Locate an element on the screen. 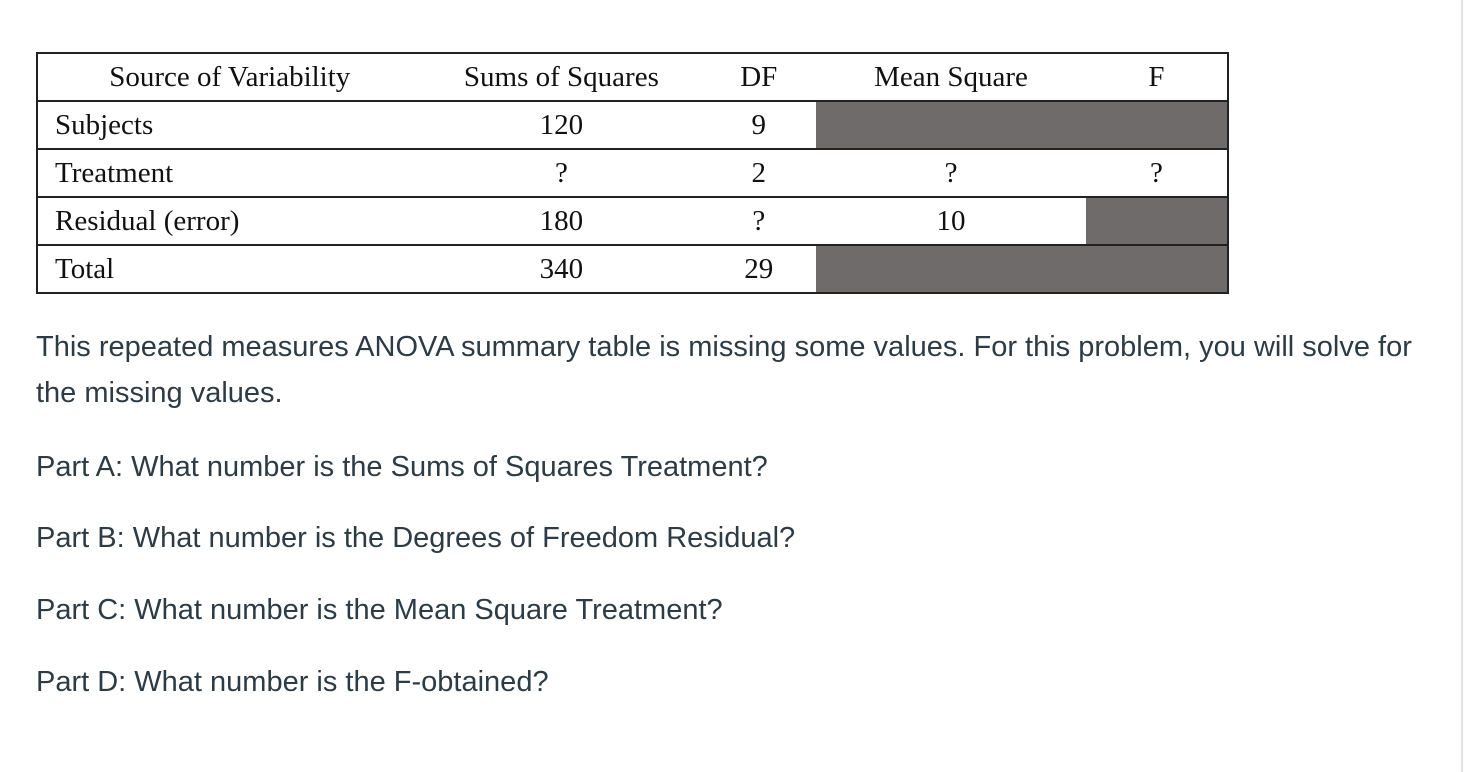 The width and height of the screenshot is (1468, 772). cell-df: 29 is located at coordinates (759, 269).